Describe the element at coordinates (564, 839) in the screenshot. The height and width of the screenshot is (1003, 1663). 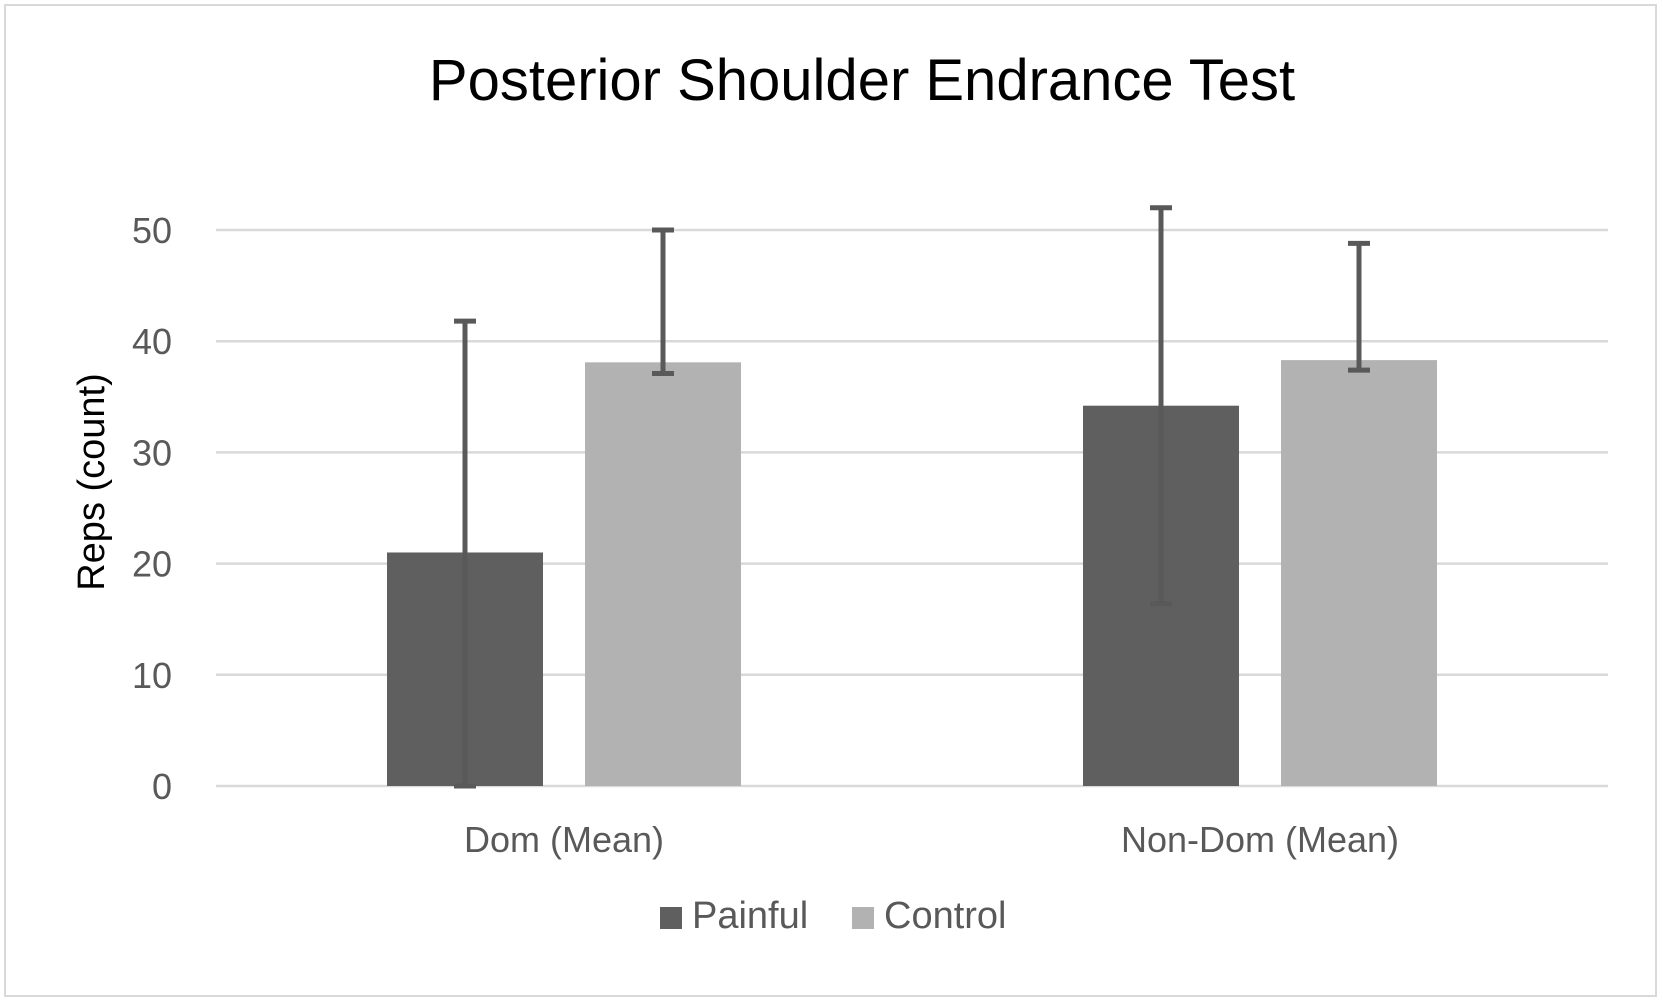
I see `x-category-label: Dom (Mean)` at that location.